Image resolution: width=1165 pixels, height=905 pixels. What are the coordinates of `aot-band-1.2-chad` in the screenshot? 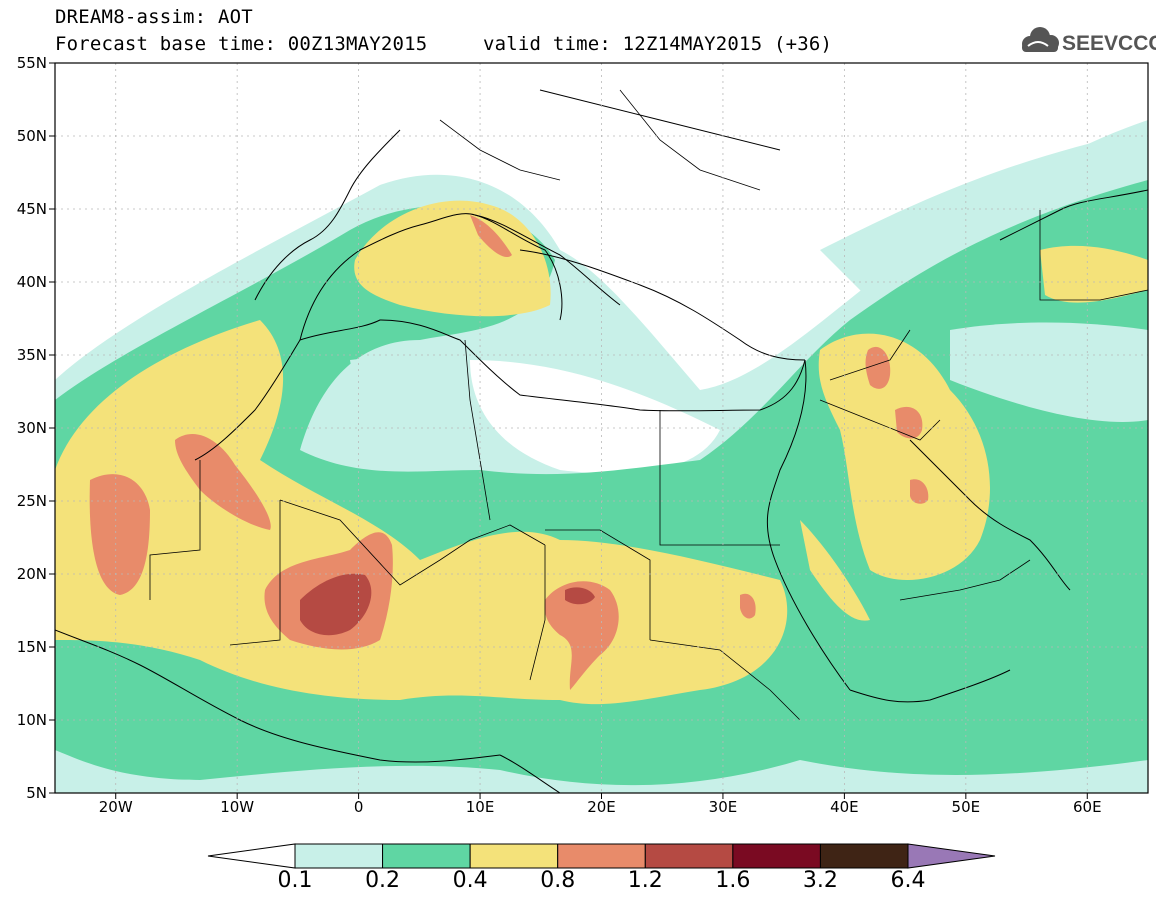 It's located at (580, 596).